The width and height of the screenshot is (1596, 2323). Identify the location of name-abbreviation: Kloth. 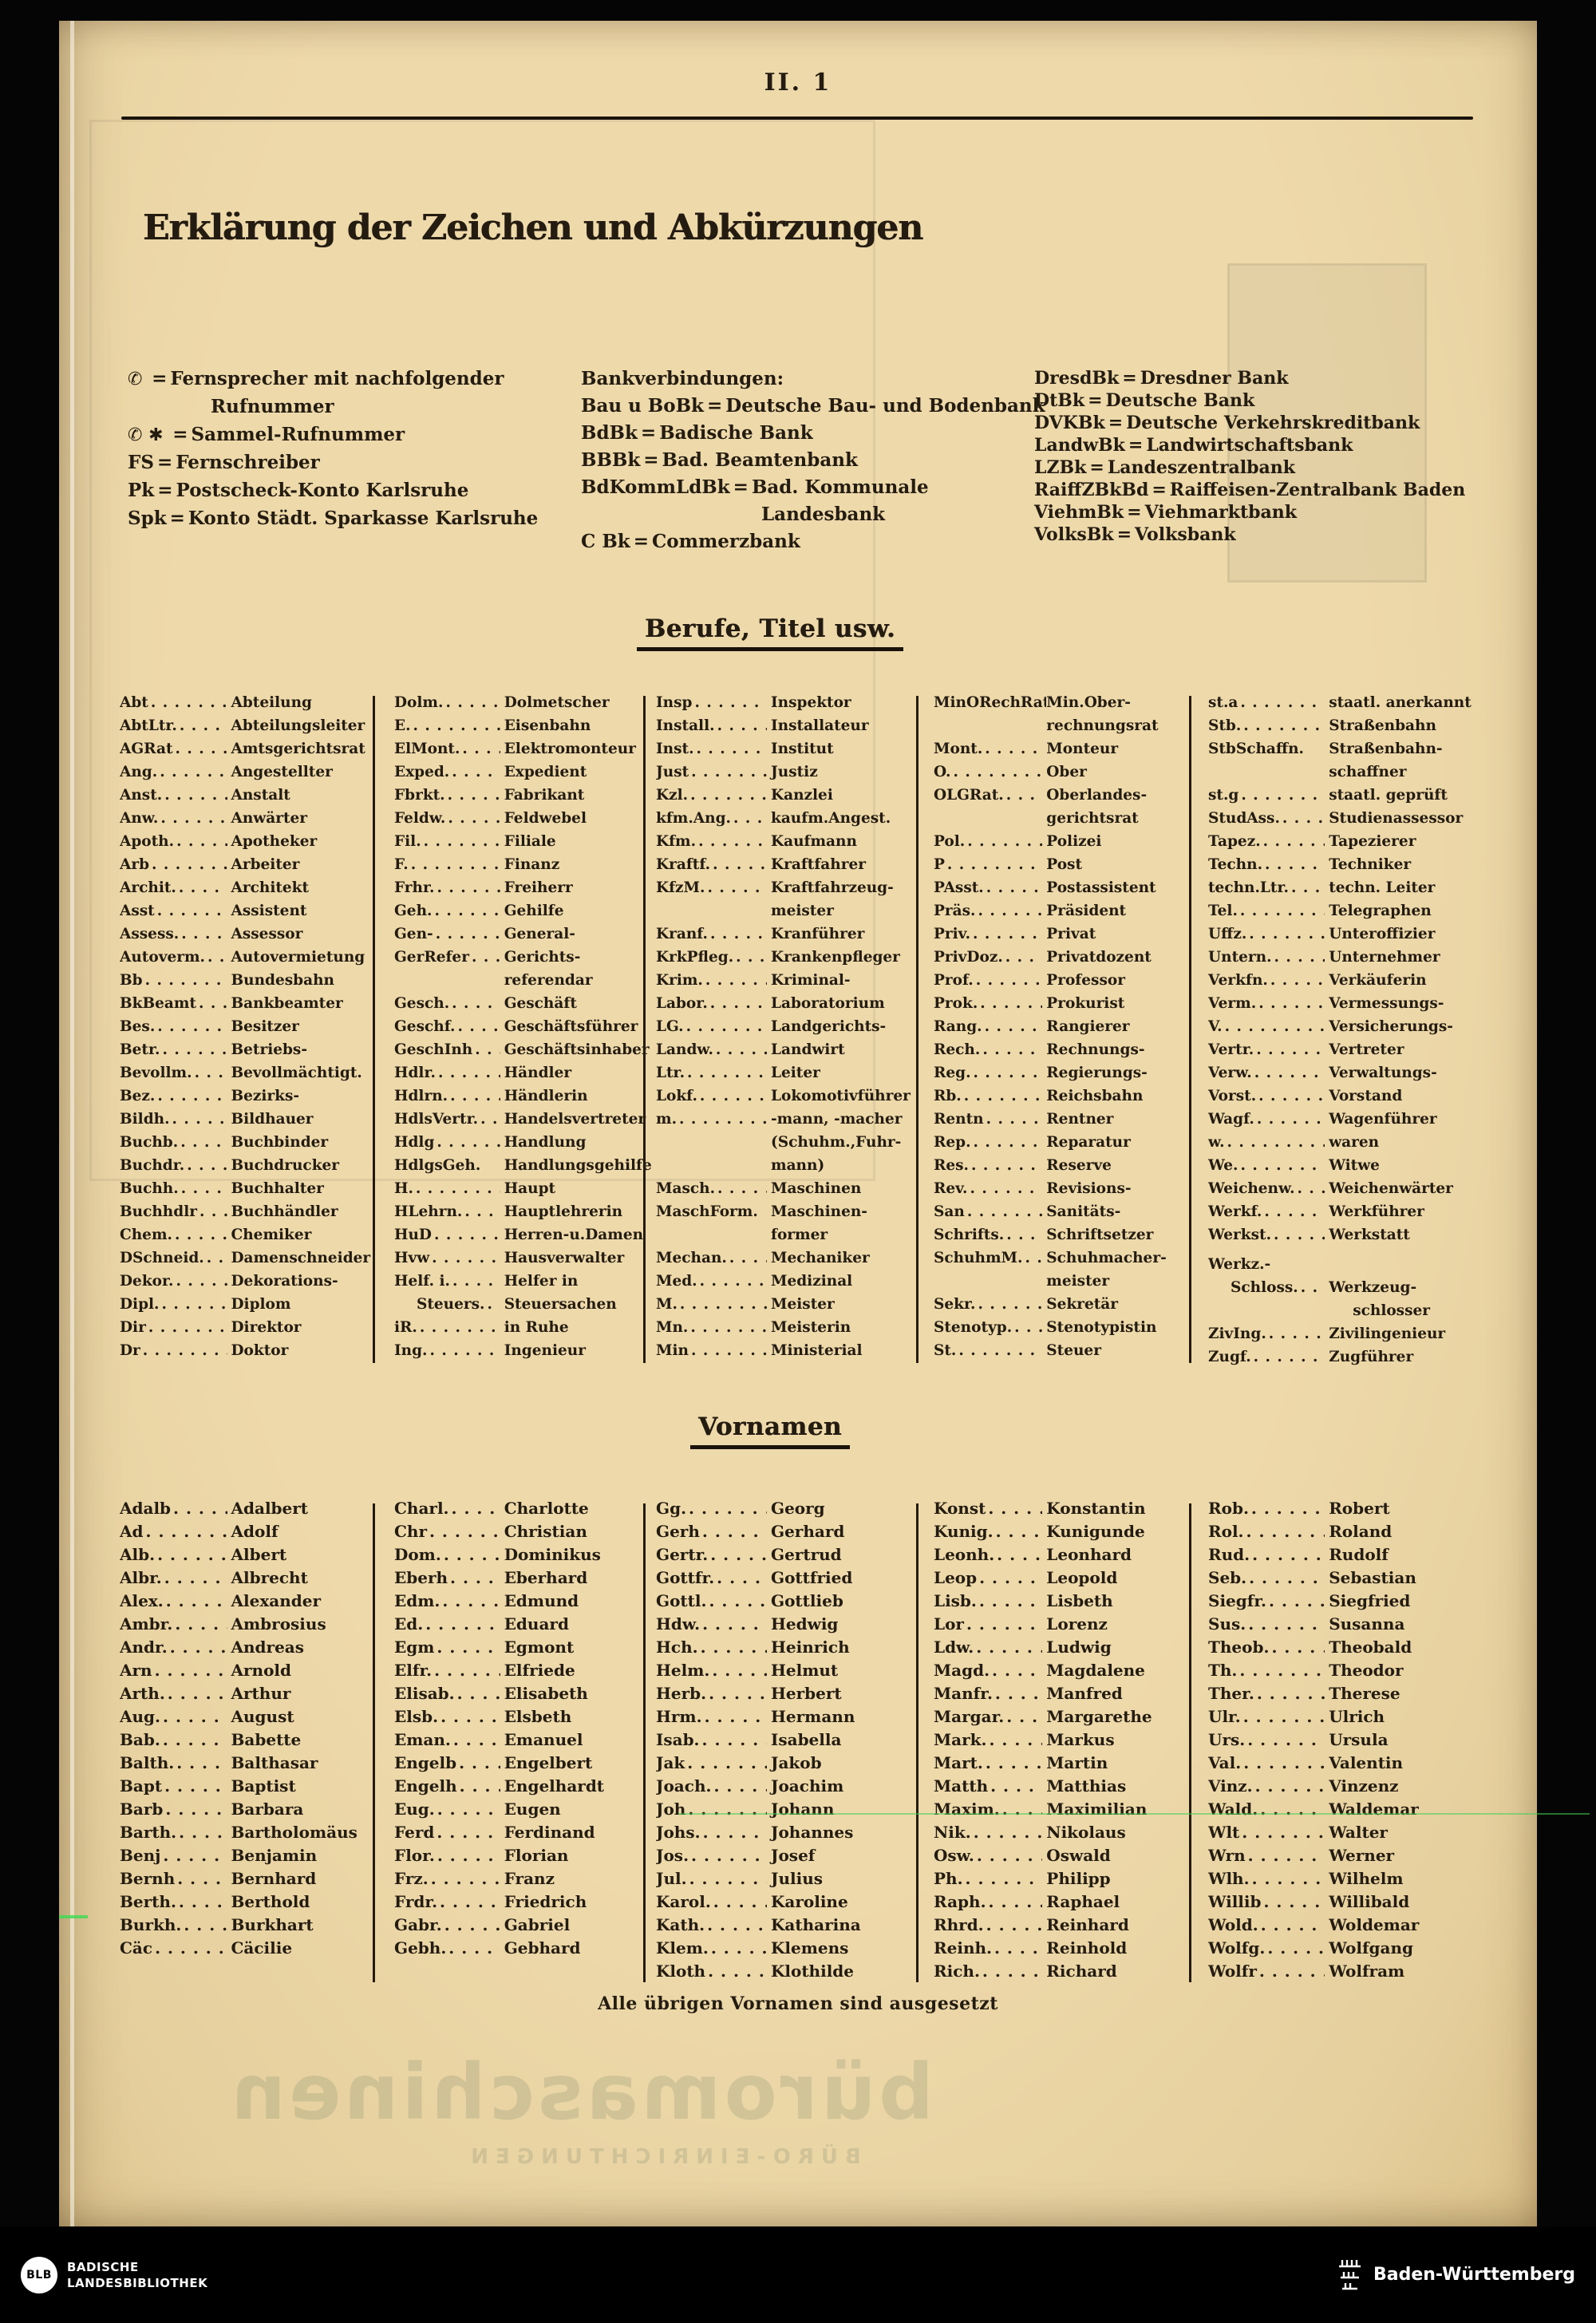
(681, 1971).